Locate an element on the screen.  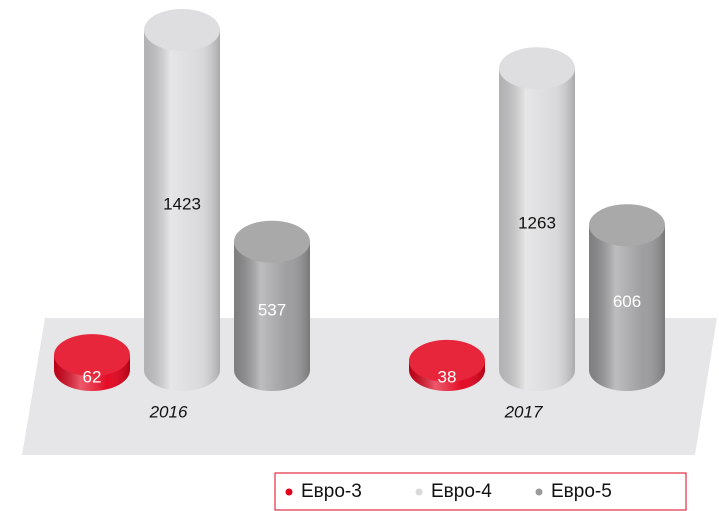
category-label: 2017 is located at coordinates (523, 411).